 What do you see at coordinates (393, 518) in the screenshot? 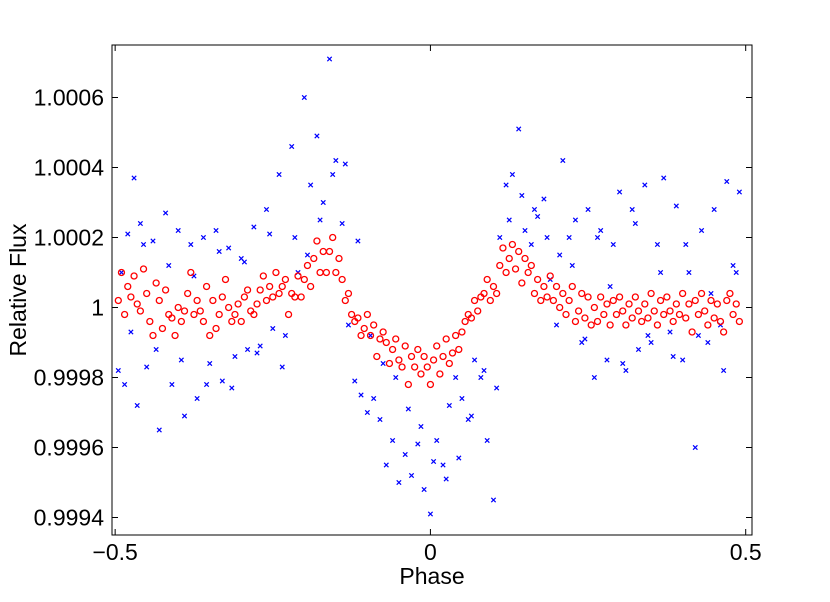
I see `y-tick: 0.9994` at bounding box center [393, 518].